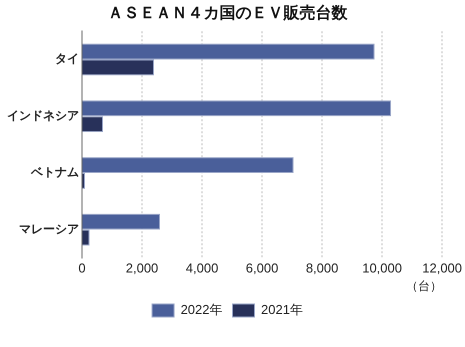 This screenshot has height=347, width=465. What do you see at coordinates (201, 310) in the screenshot?
I see `legend-label: 2022年` at bounding box center [201, 310].